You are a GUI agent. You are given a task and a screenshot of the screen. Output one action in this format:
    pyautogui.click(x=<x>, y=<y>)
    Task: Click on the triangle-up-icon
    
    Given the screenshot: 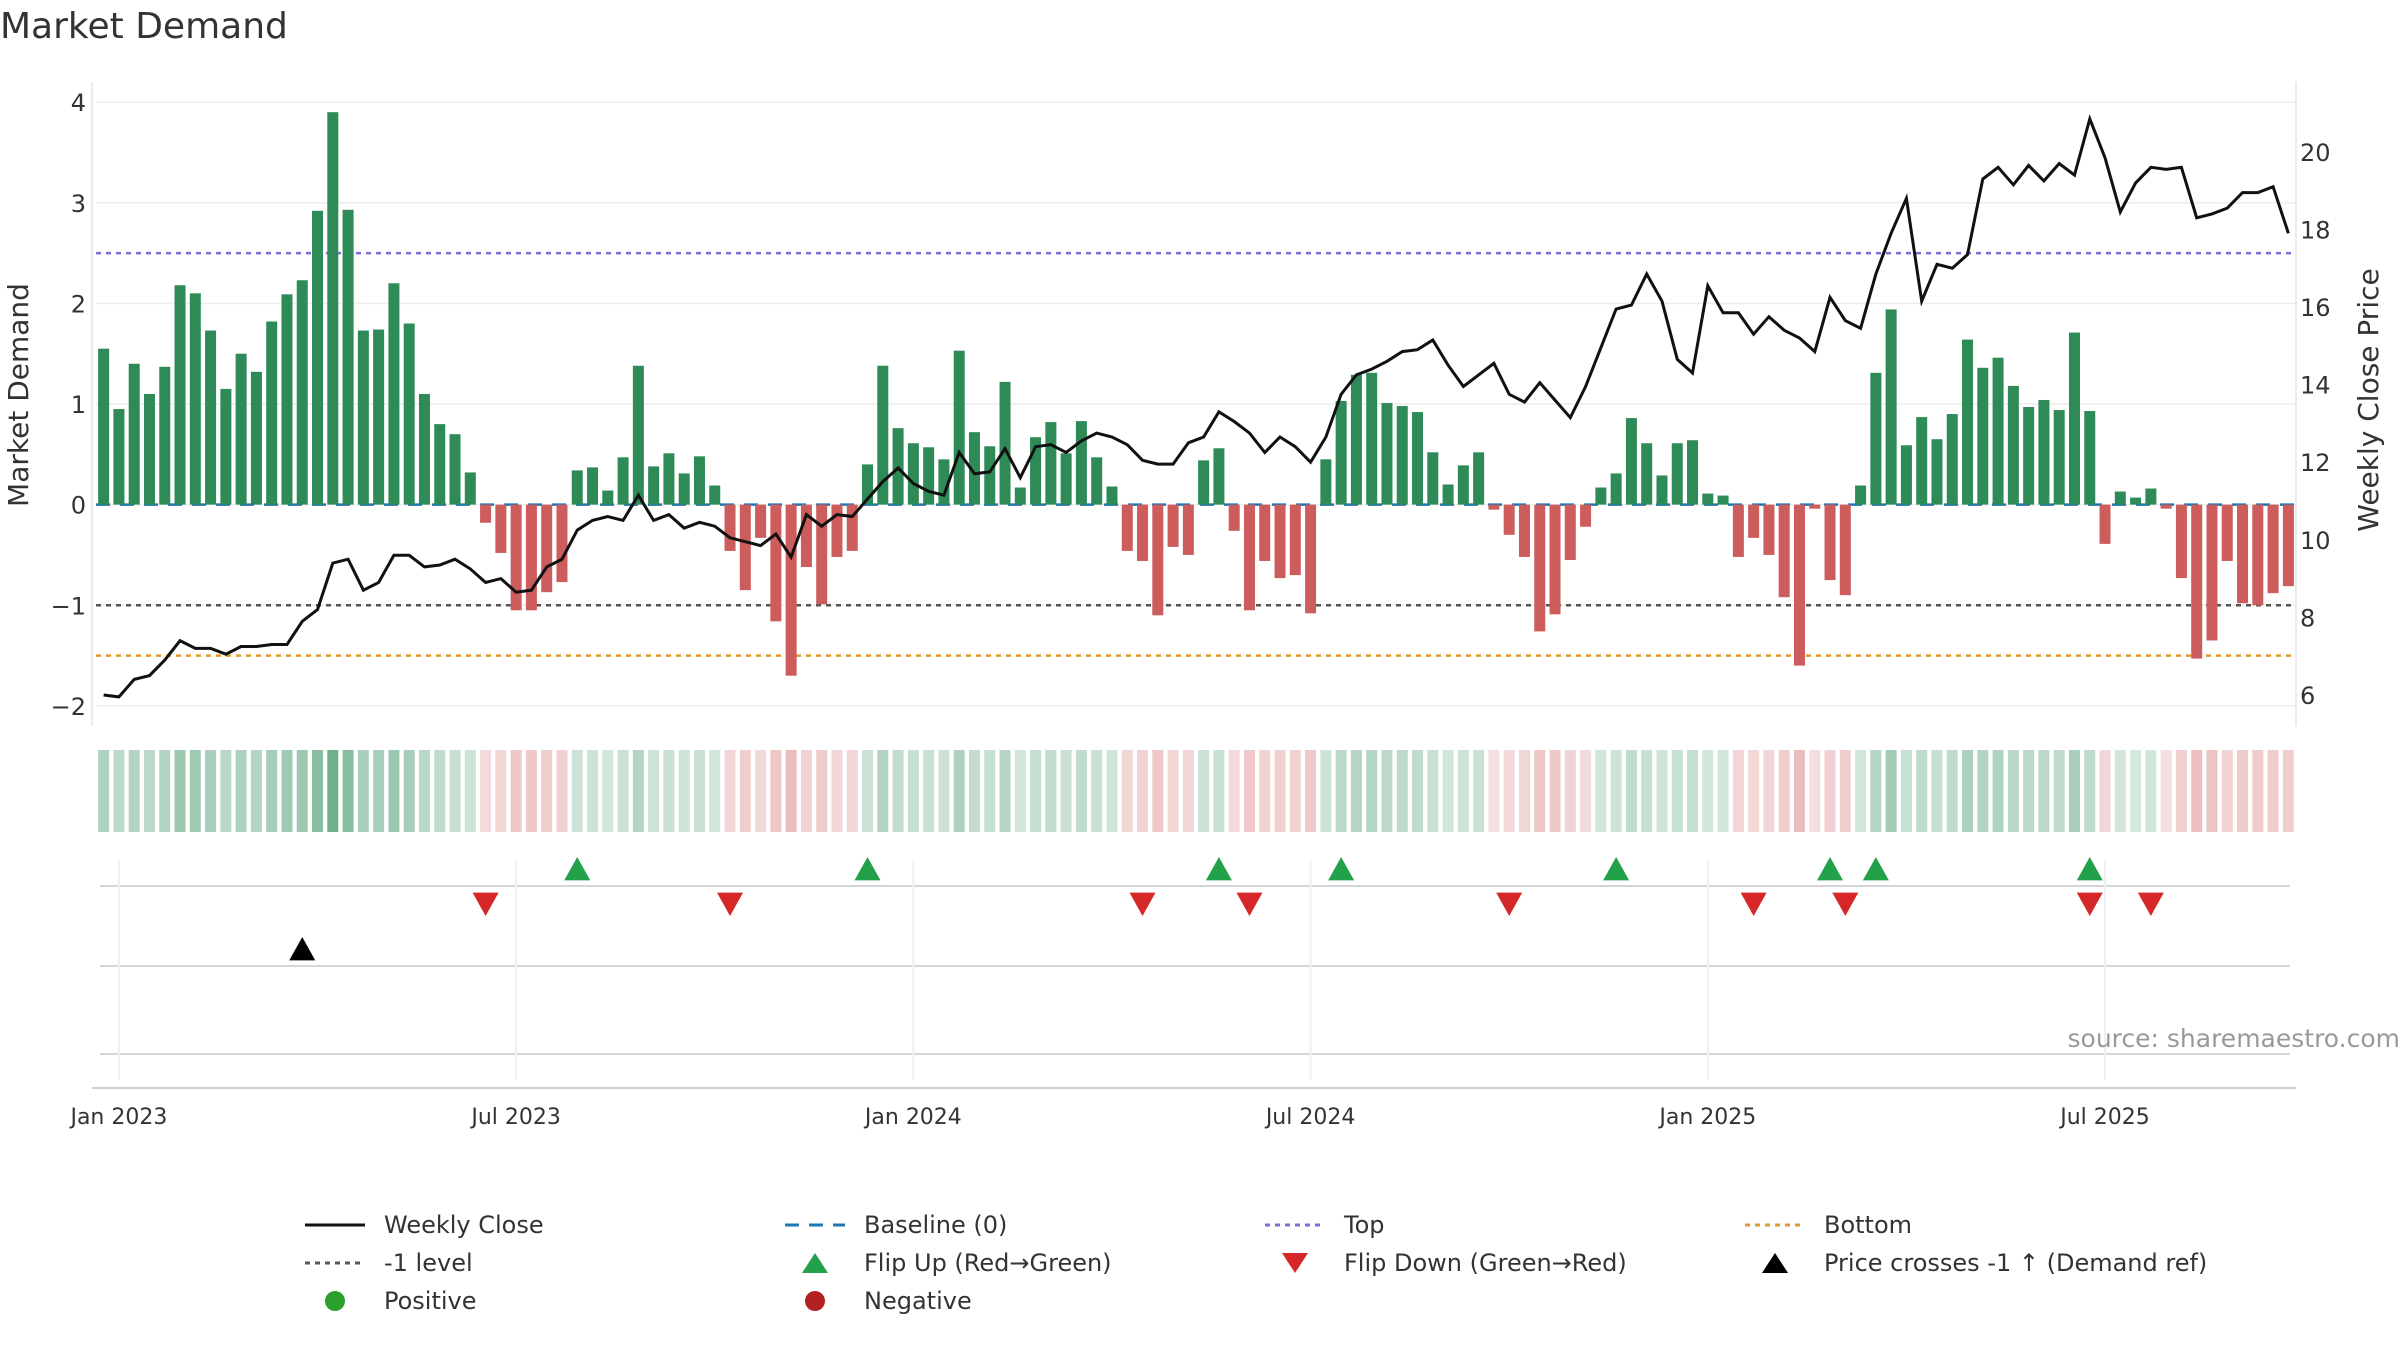 What is the action you would take?
    pyautogui.click(x=1775, y=1263)
    